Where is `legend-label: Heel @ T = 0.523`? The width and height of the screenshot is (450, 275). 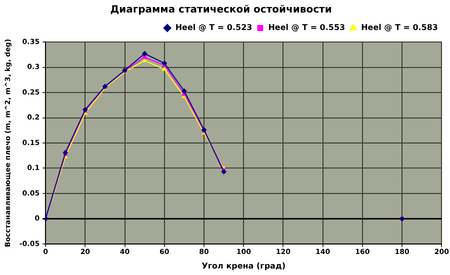 legend-label: Heel @ T = 0.523 is located at coordinates (213, 27).